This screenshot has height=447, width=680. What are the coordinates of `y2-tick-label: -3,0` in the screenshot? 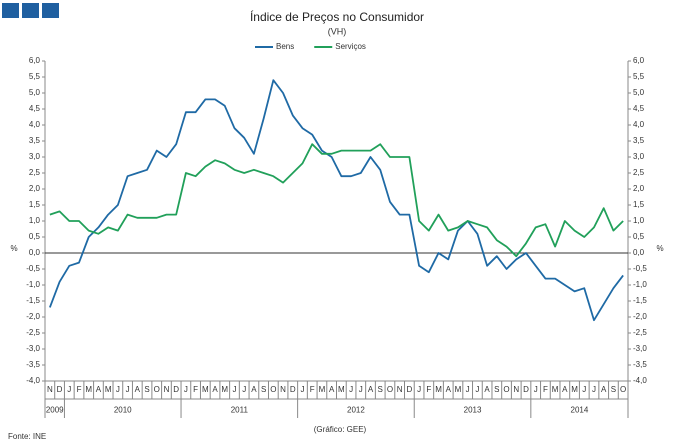 It's located at (640, 348).